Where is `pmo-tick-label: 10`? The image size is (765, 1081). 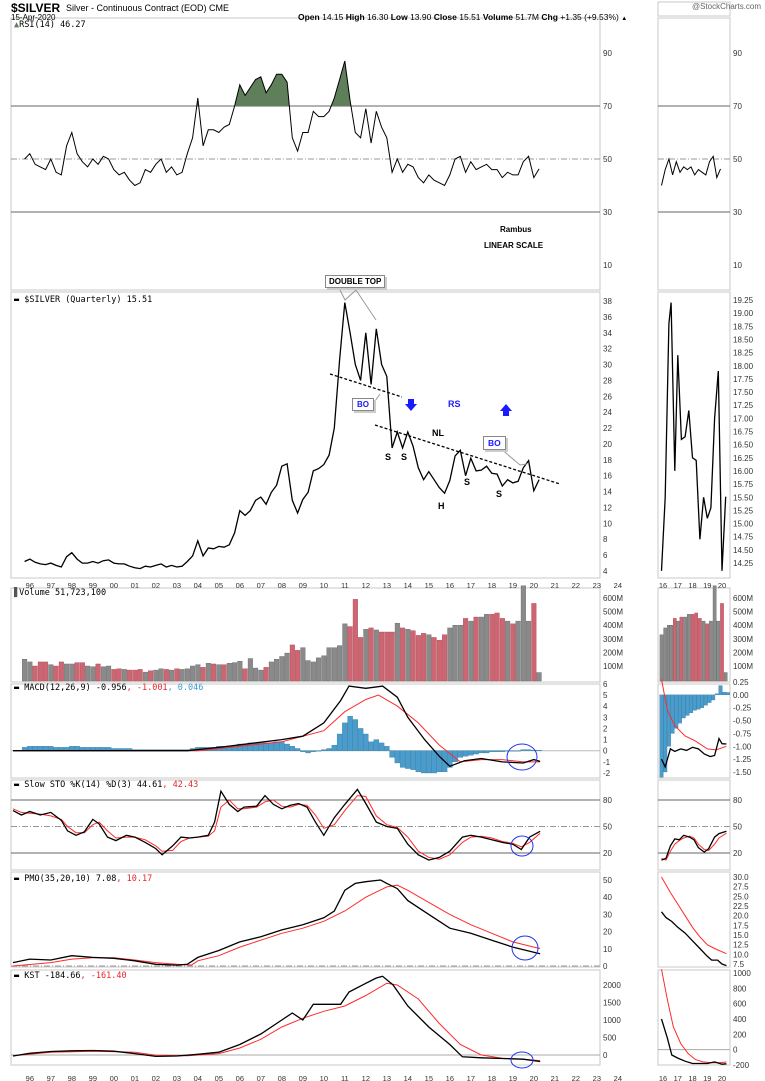
pmo-tick-label: 10 is located at coordinates (607, 949).